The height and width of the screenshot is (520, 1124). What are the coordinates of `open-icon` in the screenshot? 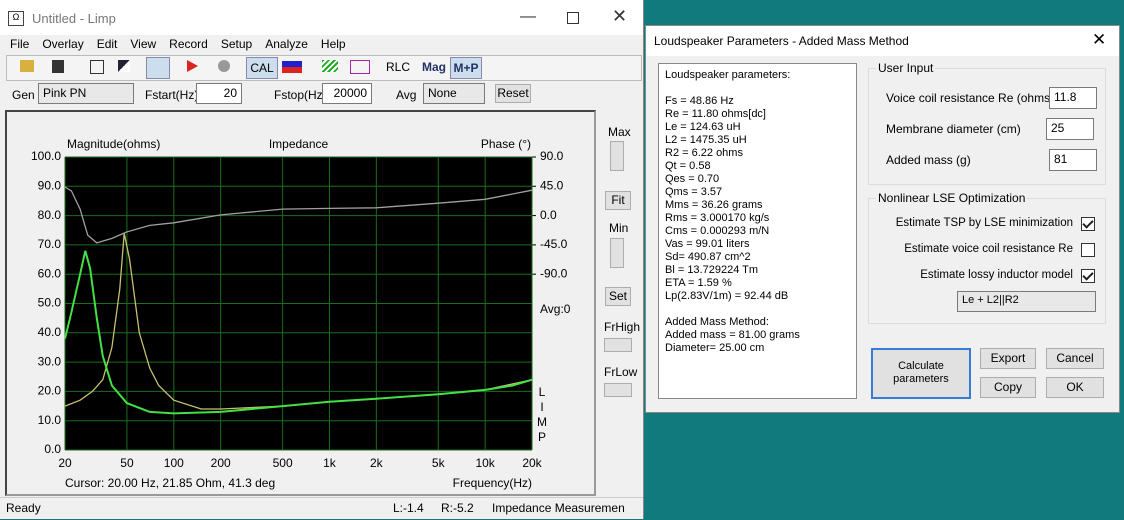 It's located at (27, 66).